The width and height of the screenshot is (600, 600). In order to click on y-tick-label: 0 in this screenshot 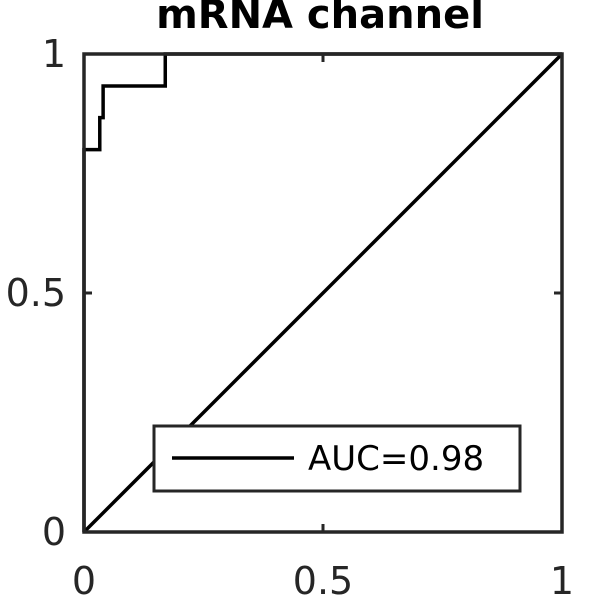, I will do `click(54, 532)`.